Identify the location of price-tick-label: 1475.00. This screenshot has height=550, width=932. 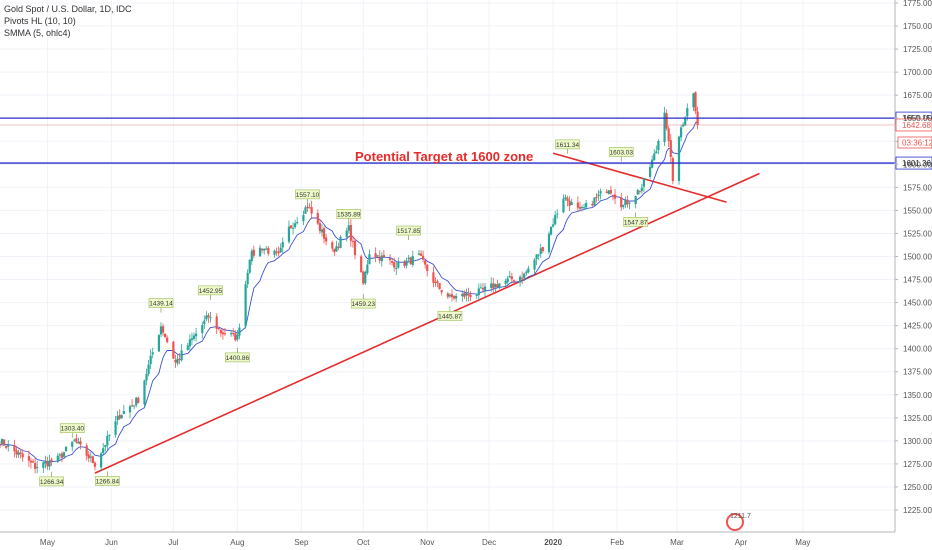
(917, 280).